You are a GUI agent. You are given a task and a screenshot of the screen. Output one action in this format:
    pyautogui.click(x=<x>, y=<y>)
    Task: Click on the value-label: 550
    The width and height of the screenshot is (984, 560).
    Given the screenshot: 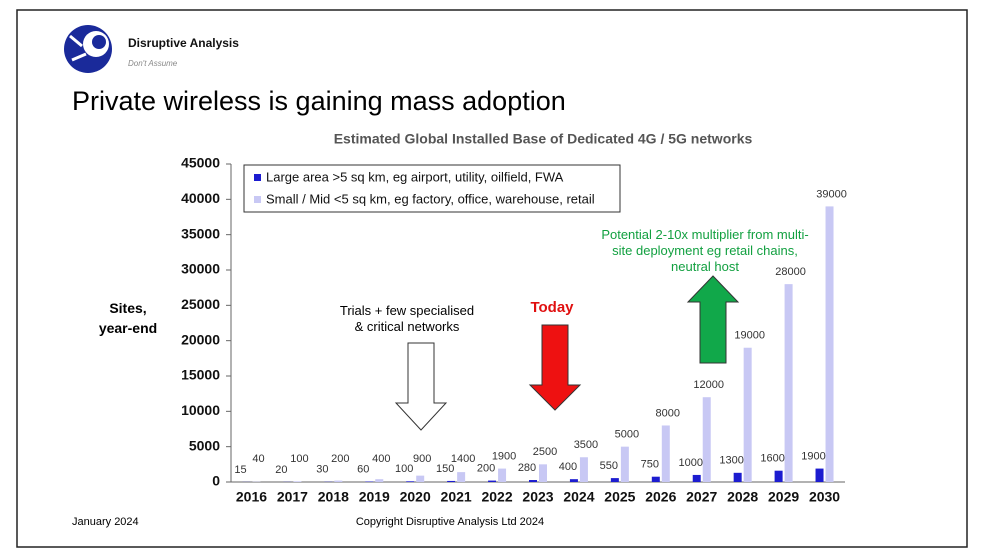 What is the action you would take?
    pyautogui.click(x=609, y=466)
    